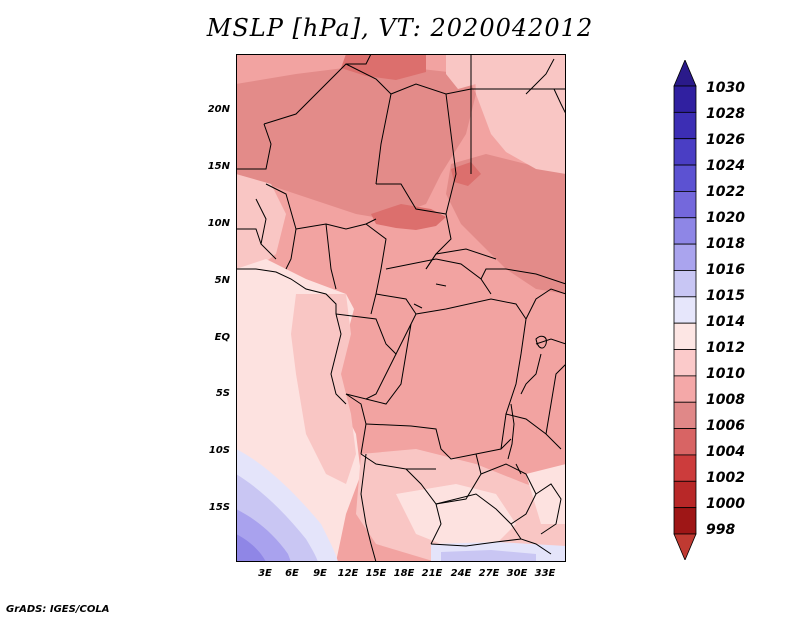  What do you see at coordinates (466, 174) in the screenshot?
I see `field-sudan-low` at bounding box center [466, 174].